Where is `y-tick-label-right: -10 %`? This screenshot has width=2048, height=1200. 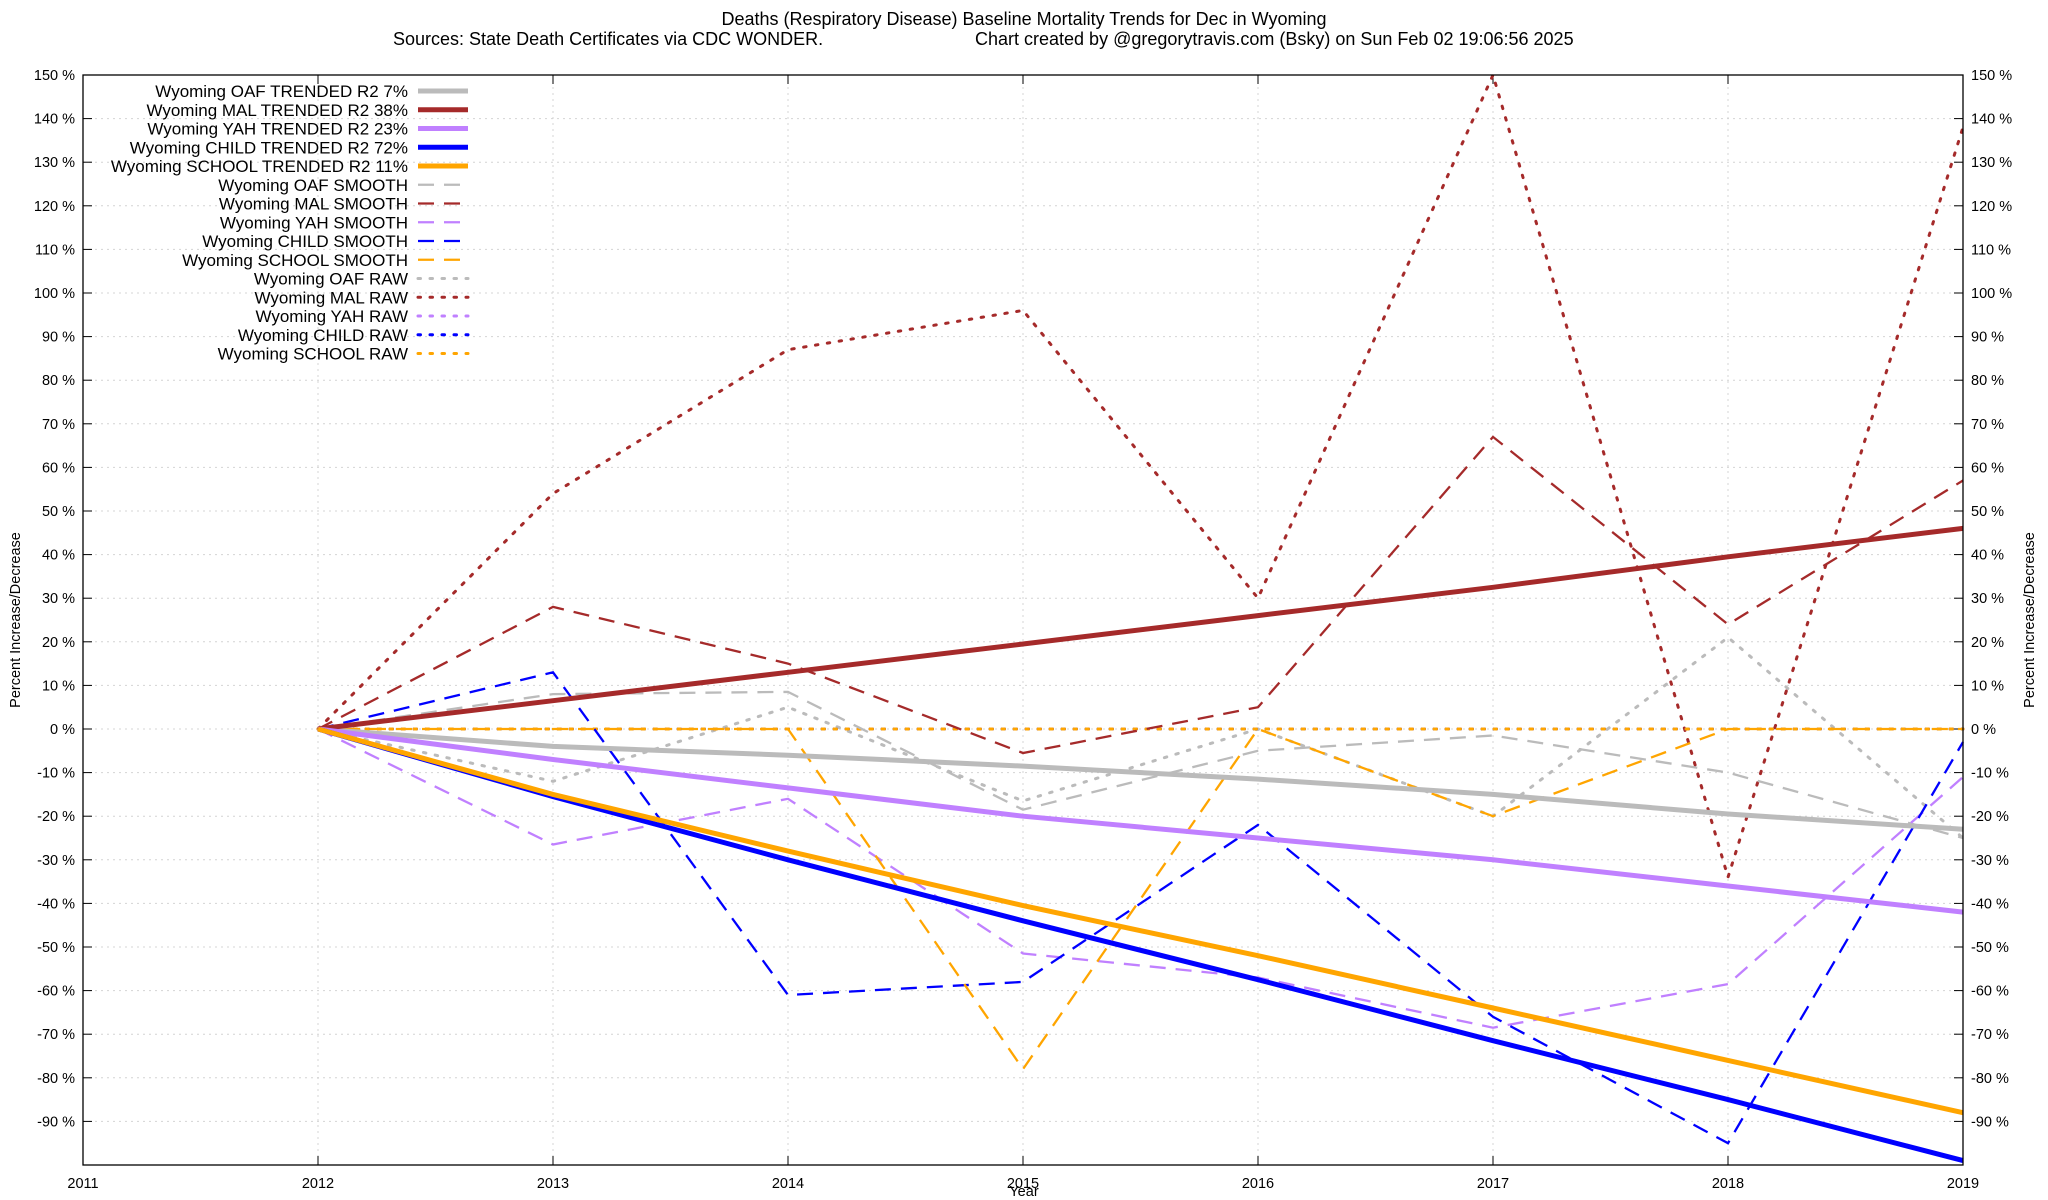
y-tick-label-right: -10 % is located at coordinates (1990, 774).